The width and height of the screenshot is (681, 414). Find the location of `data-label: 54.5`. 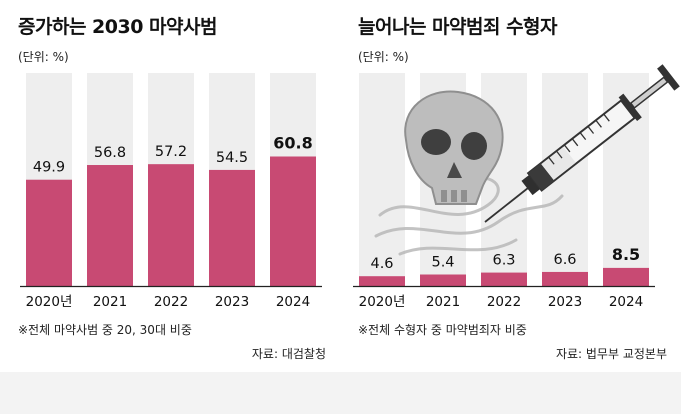

data-label: 54.5 is located at coordinates (232, 158).